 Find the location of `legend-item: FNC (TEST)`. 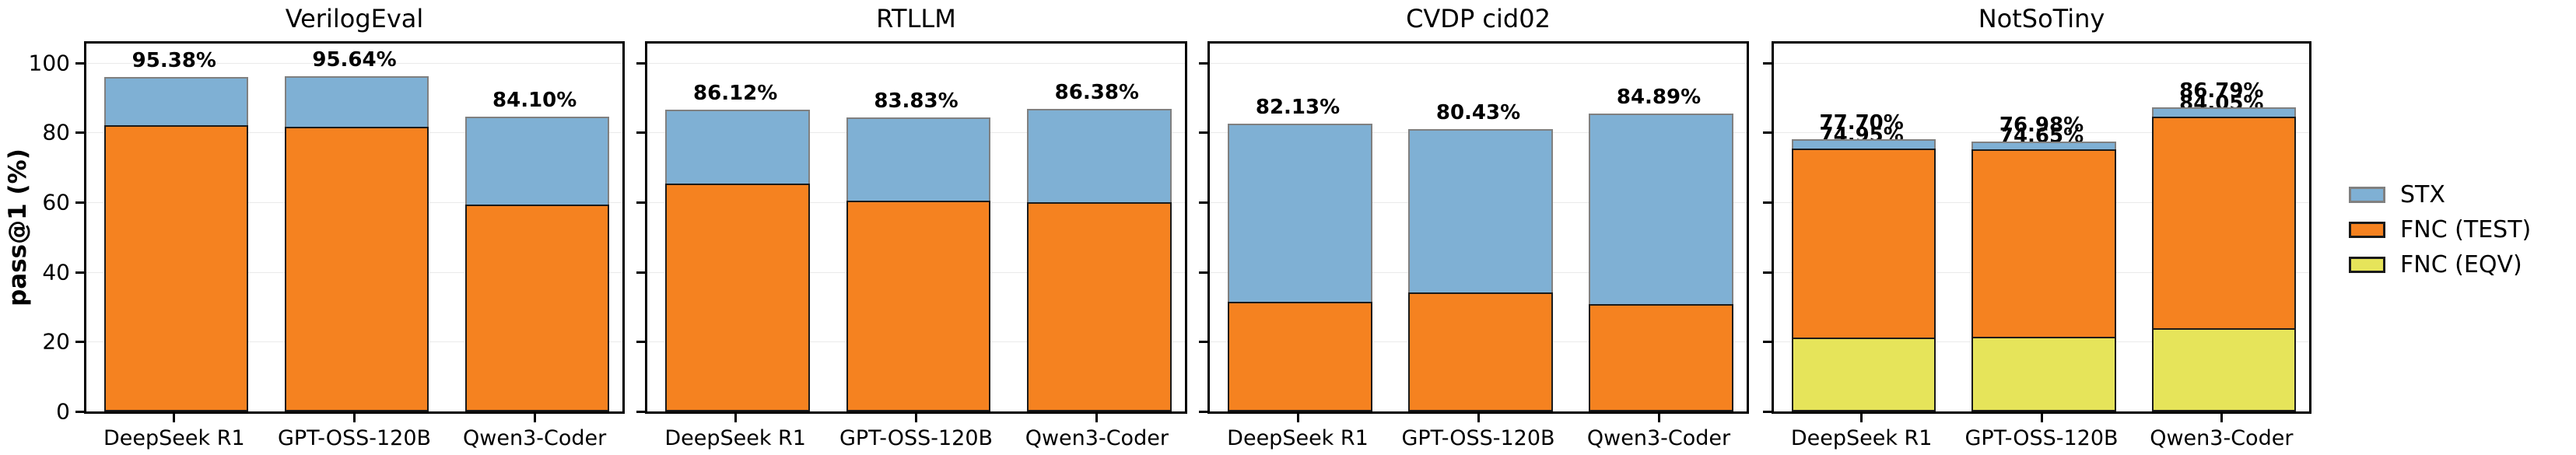

legend-item: FNC (TEST) is located at coordinates (2458, 230).